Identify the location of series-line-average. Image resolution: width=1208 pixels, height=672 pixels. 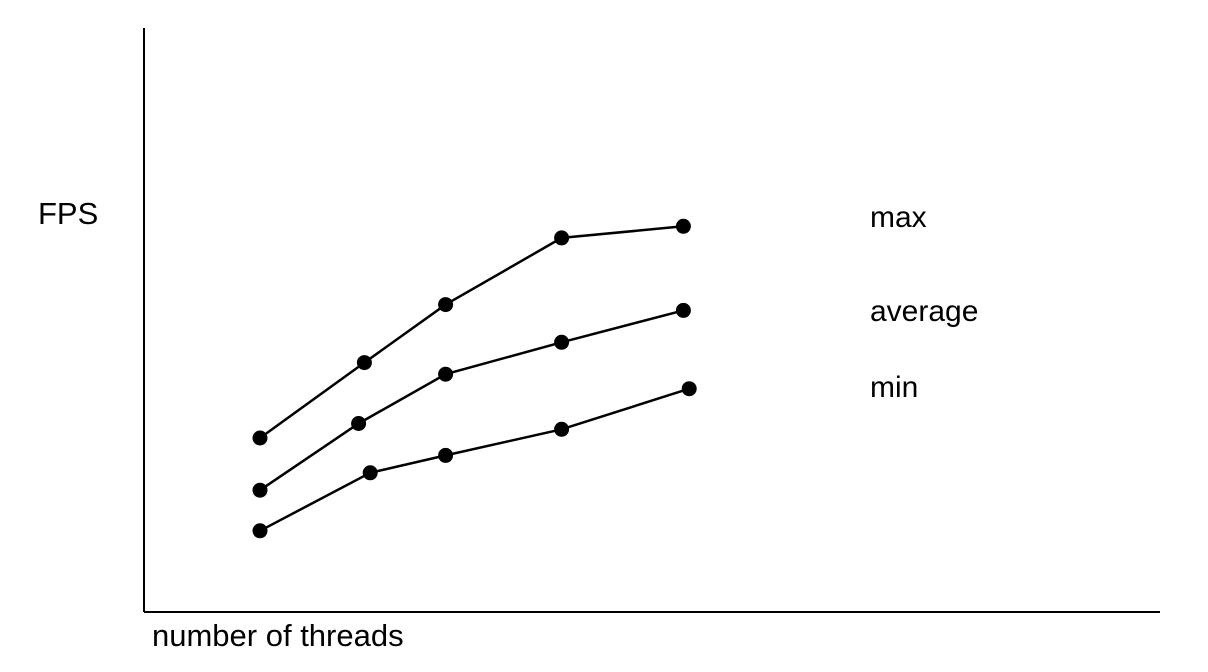
(471, 400).